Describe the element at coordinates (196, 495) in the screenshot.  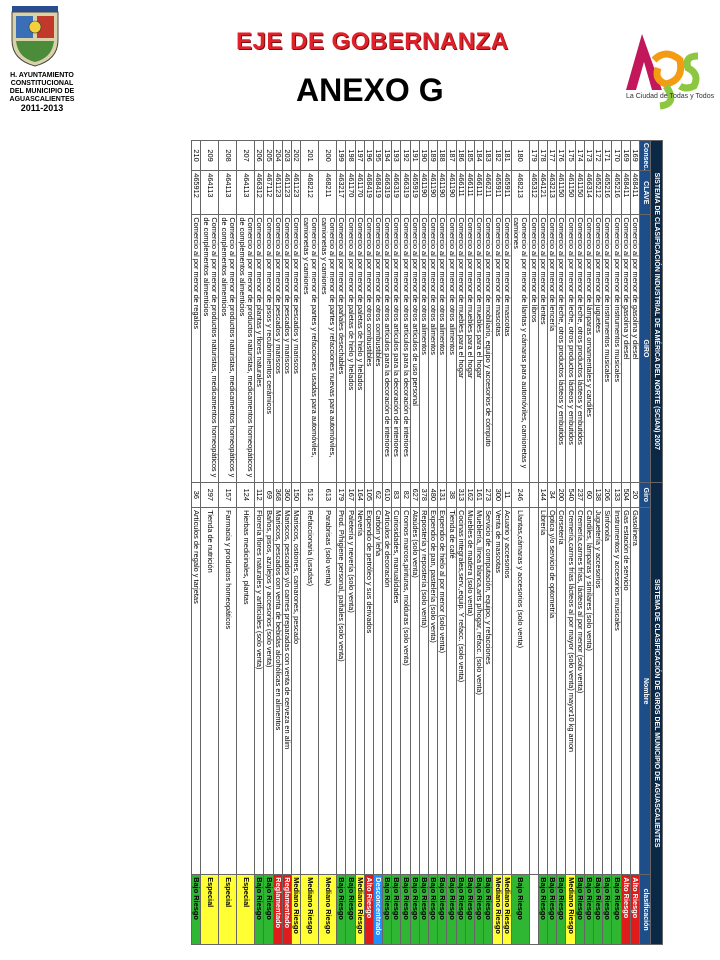
I see `cell-giro-code: 36` at that location.